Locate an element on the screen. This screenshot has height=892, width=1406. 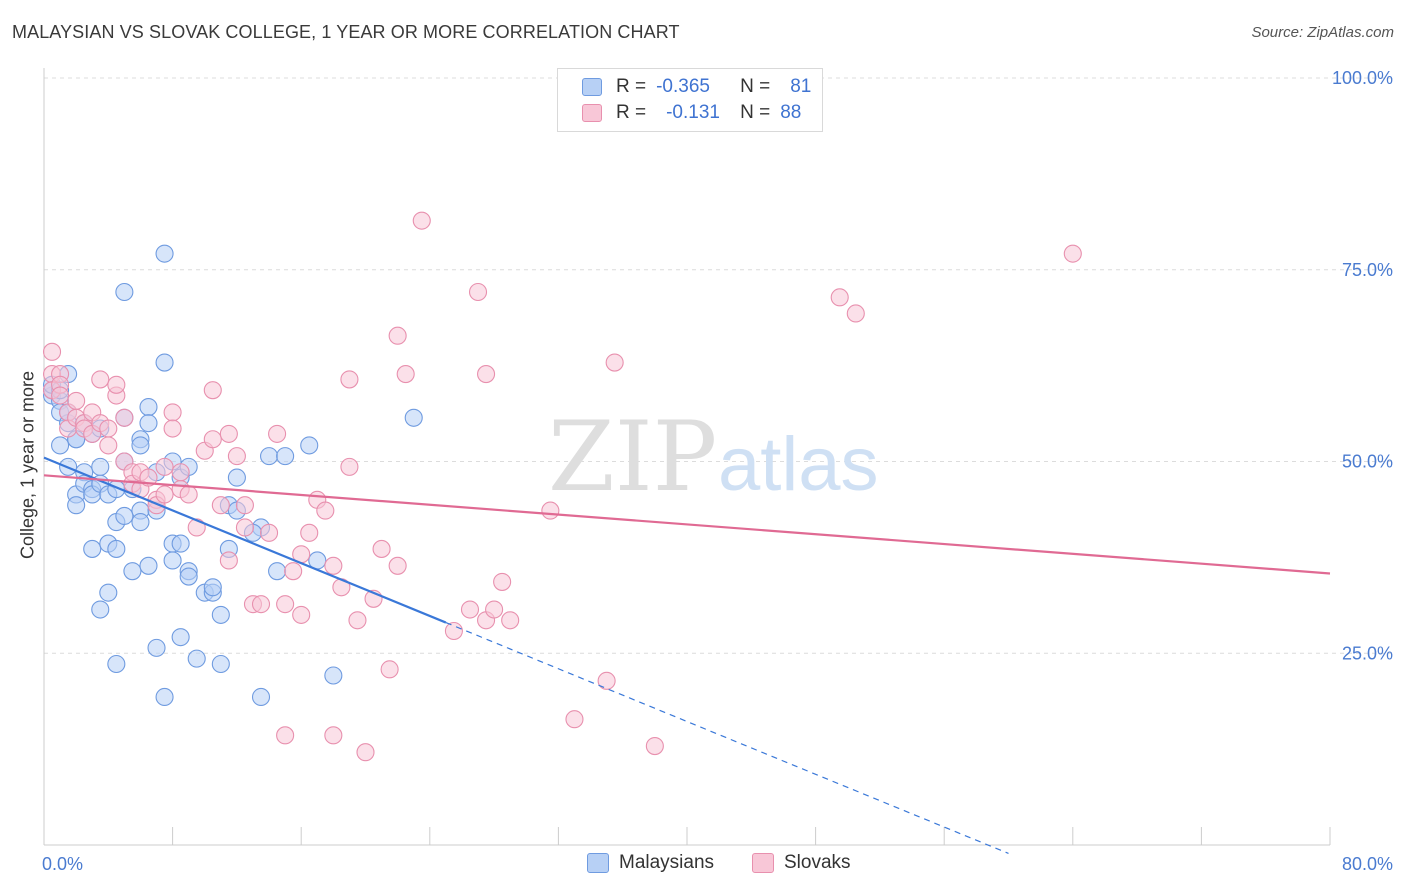
source-credit: Source: ZipAtlas.com is located at coordinates (1322, 32).